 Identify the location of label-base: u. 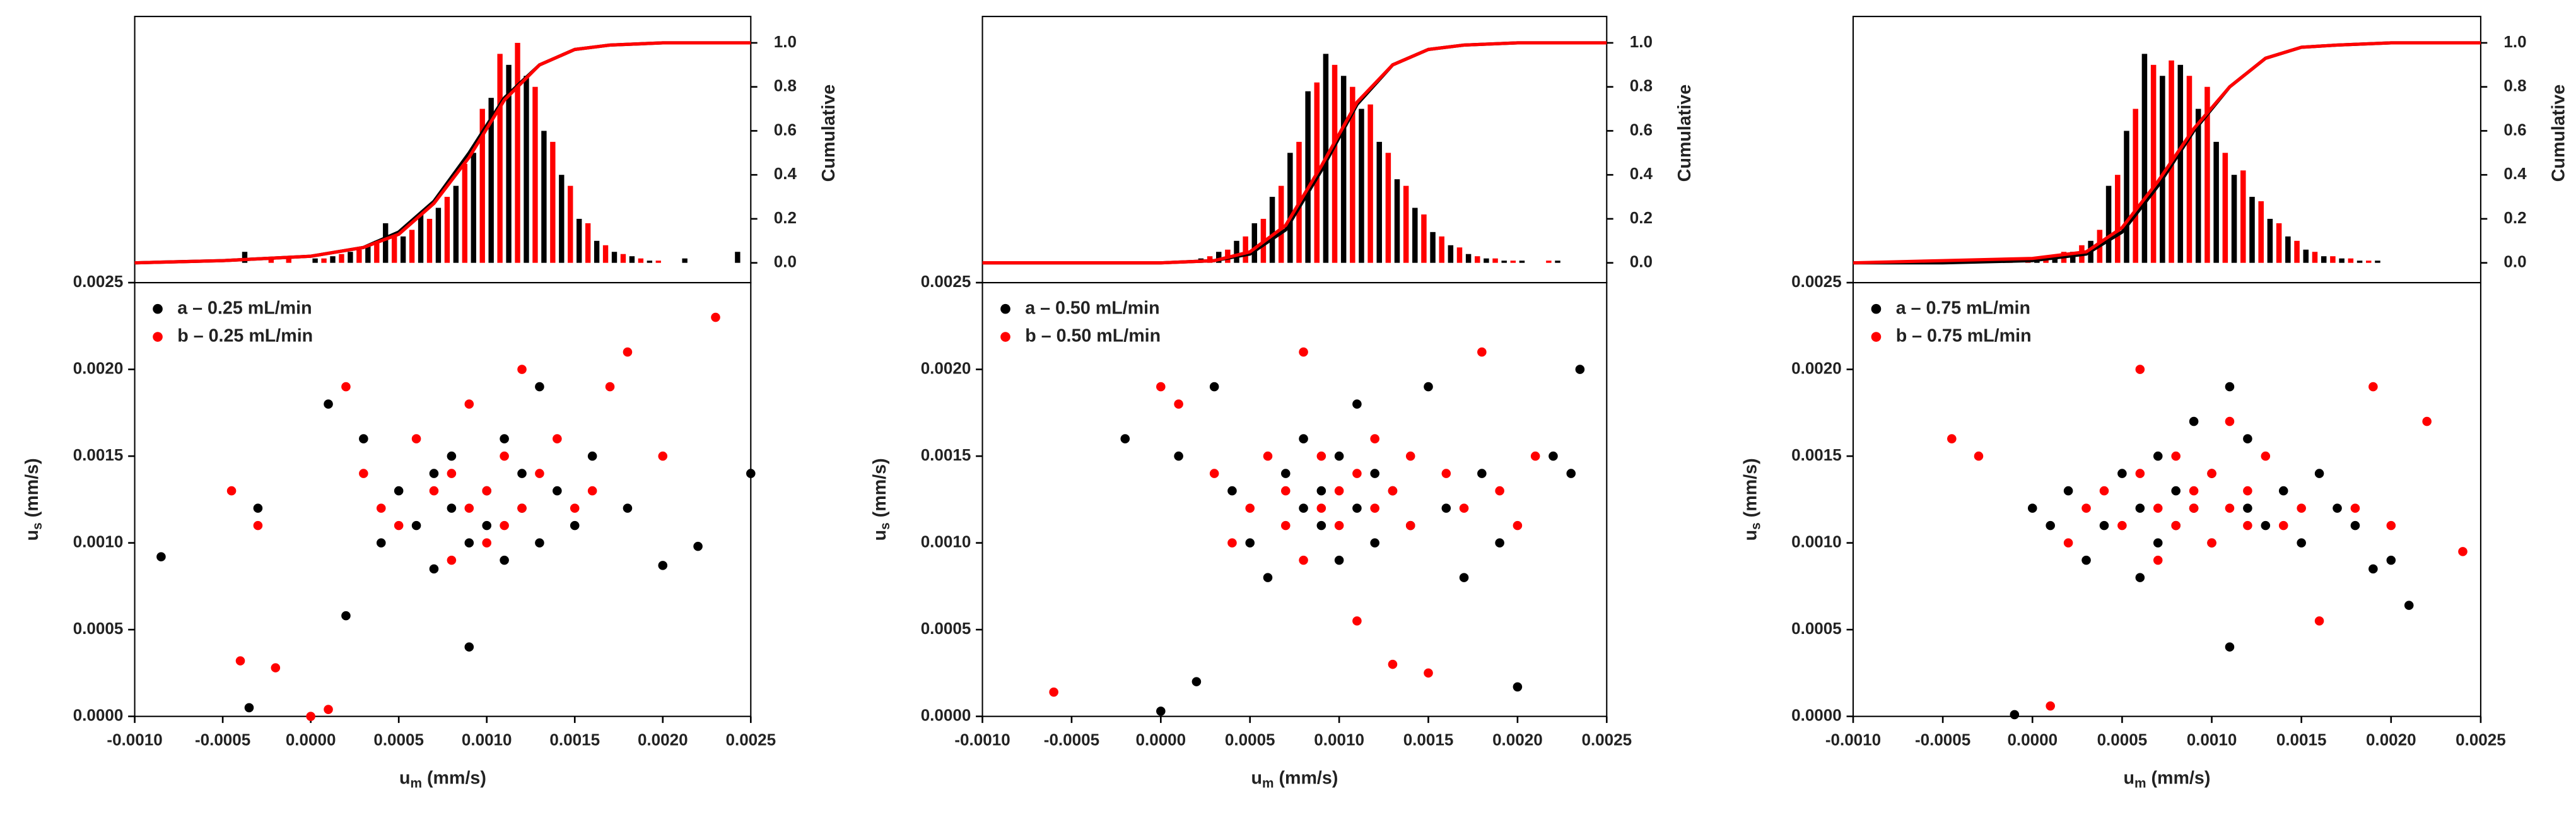
(1256, 778).